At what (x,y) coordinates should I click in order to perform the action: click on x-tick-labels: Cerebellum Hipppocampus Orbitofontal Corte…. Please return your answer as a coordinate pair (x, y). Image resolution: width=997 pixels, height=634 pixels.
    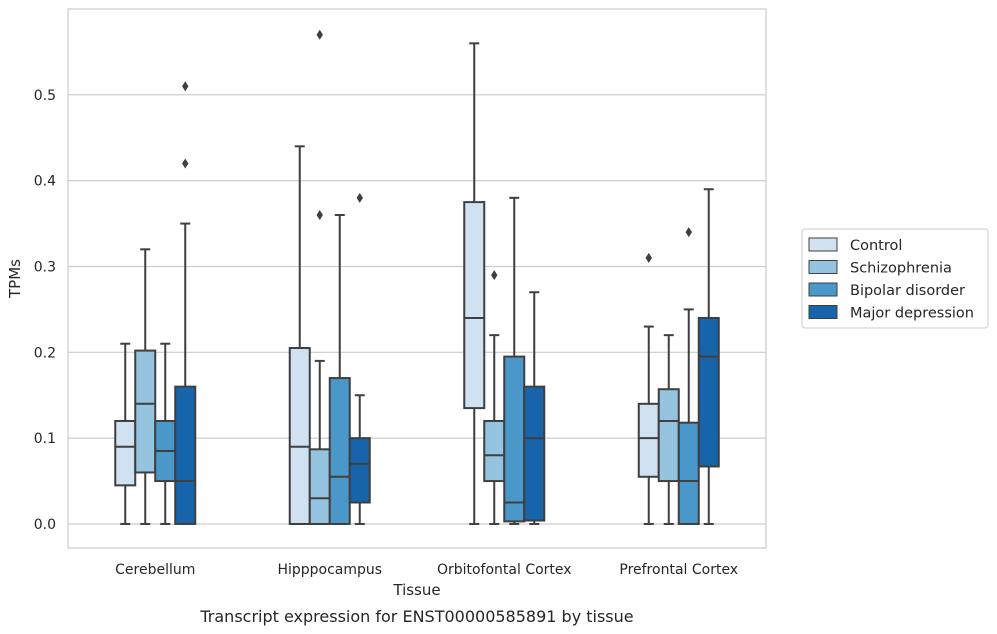
    Looking at the image, I should click on (426, 570).